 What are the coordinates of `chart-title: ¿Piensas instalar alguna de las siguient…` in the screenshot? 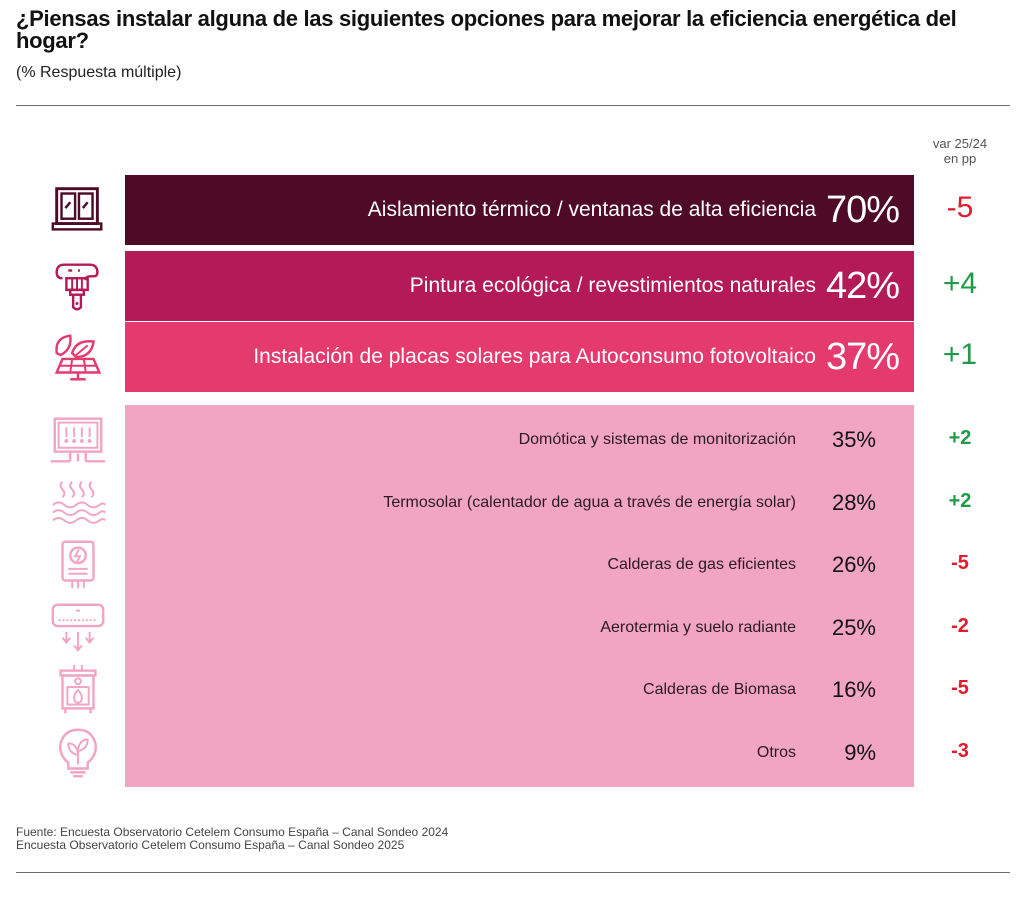 It's located at (486, 29).